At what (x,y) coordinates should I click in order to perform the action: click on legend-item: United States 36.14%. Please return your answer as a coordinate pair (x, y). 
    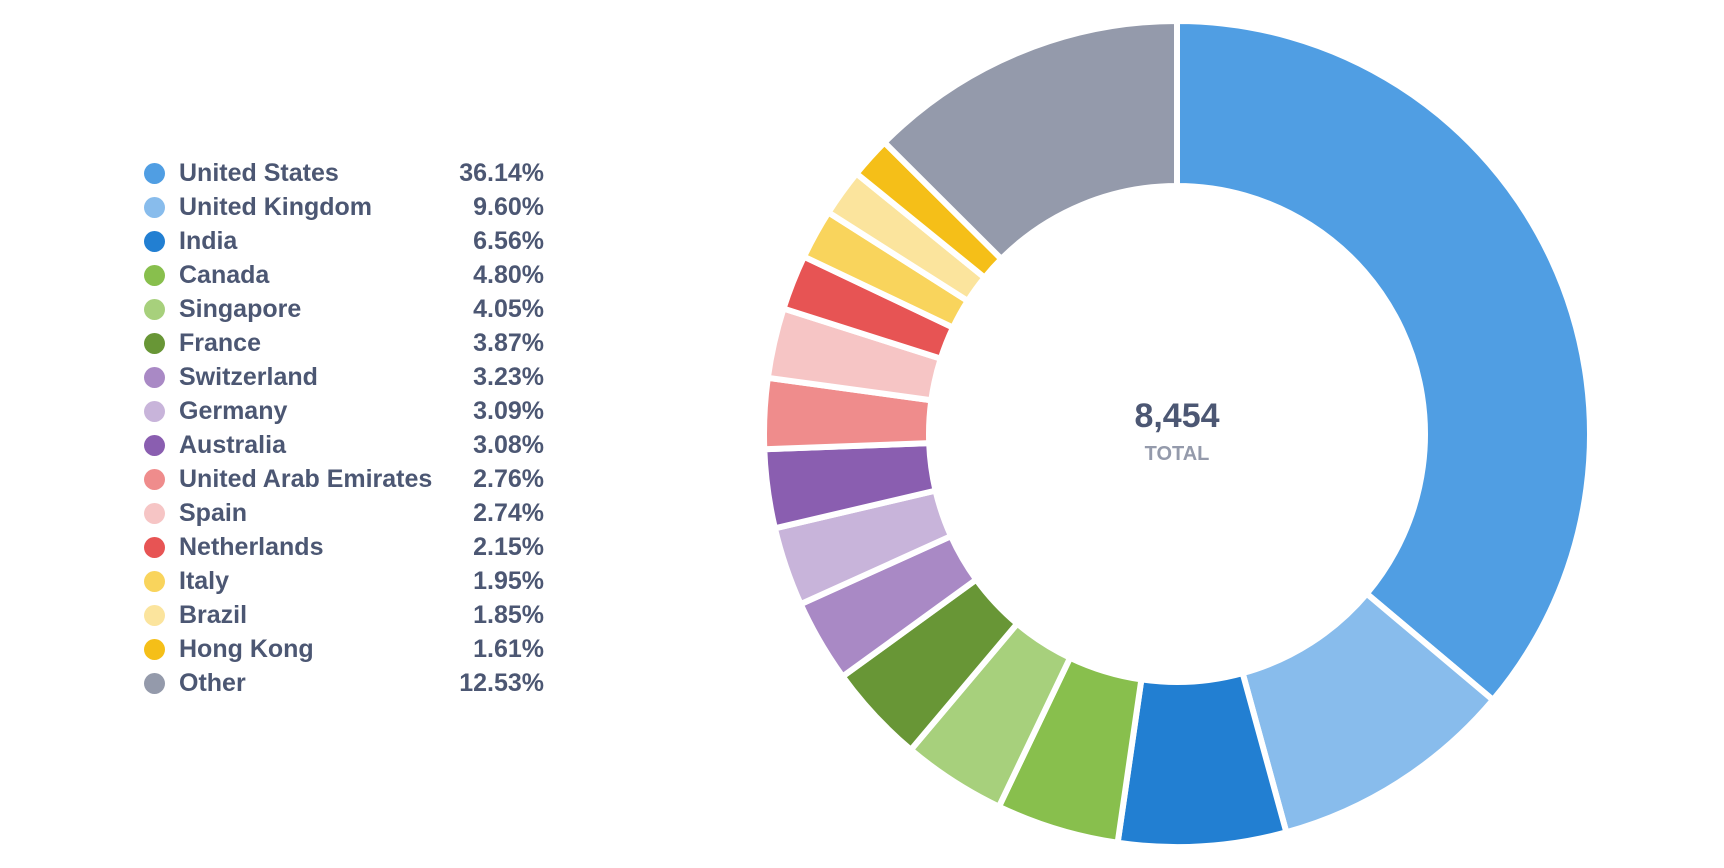
    Looking at the image, I should click on (344, 173).